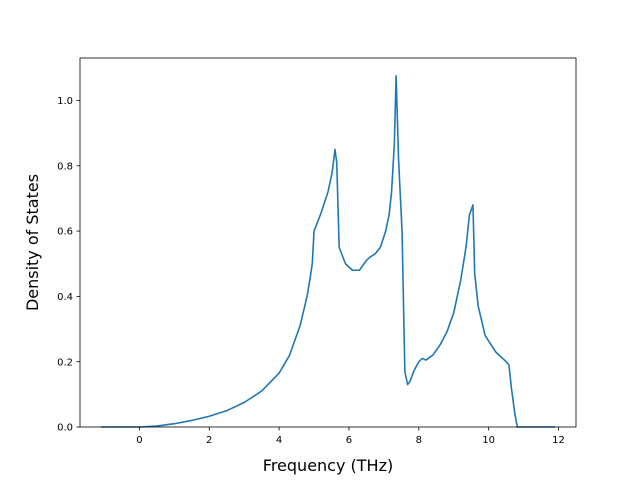  Describe the element at coordinates (65, 428) in the screenshot. I see `y-tick-label: 0.0` at that location.